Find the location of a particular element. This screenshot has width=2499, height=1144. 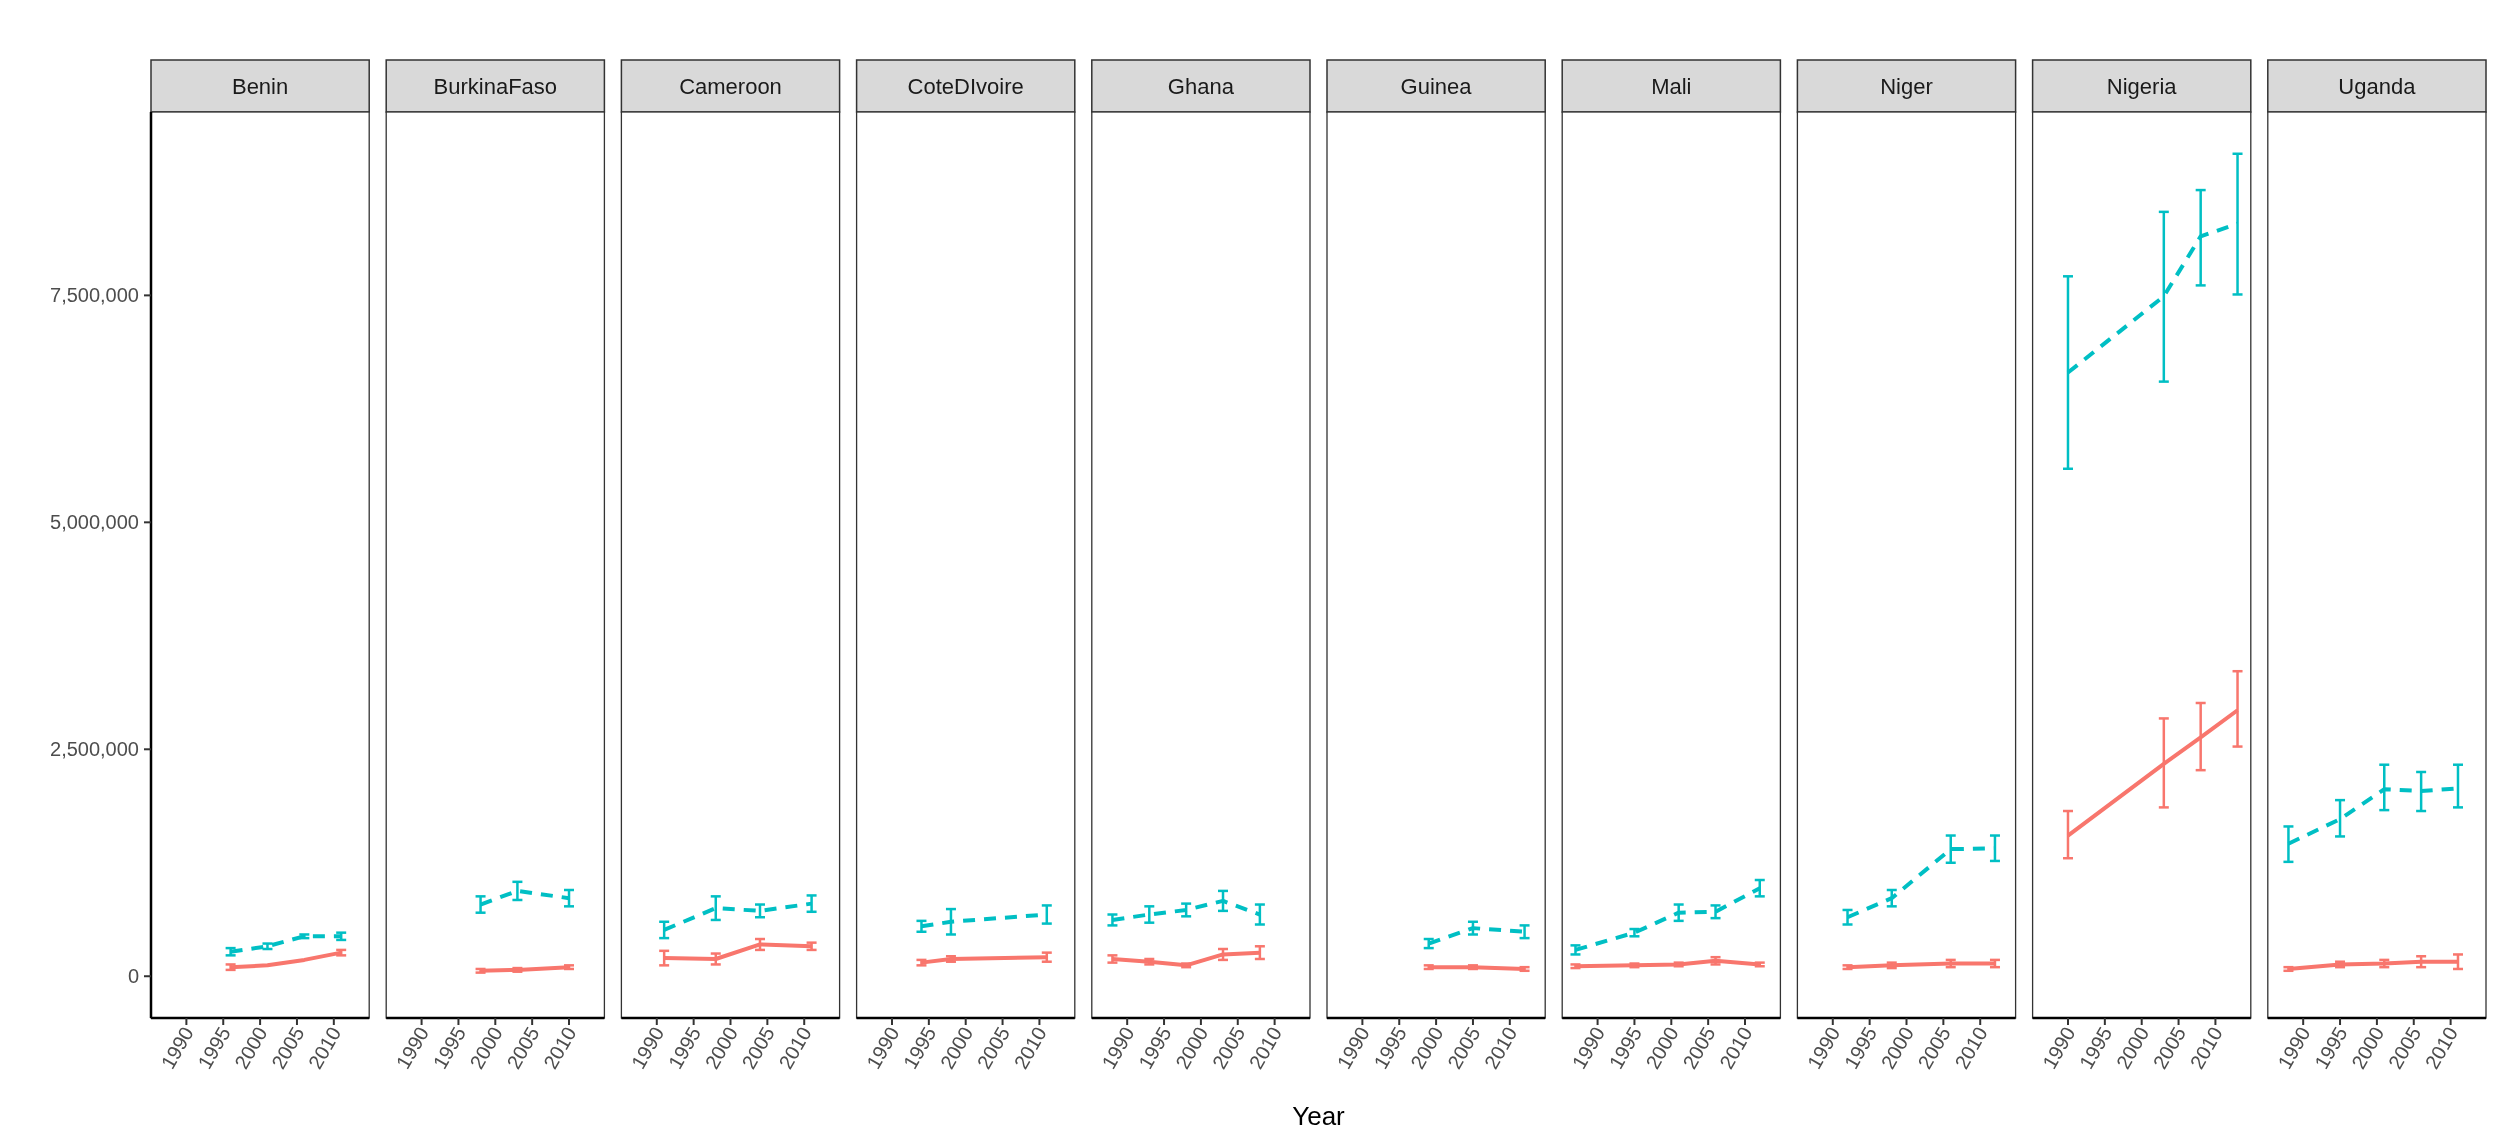

chart-title: Ghana is located at coordinates (1201, 86).